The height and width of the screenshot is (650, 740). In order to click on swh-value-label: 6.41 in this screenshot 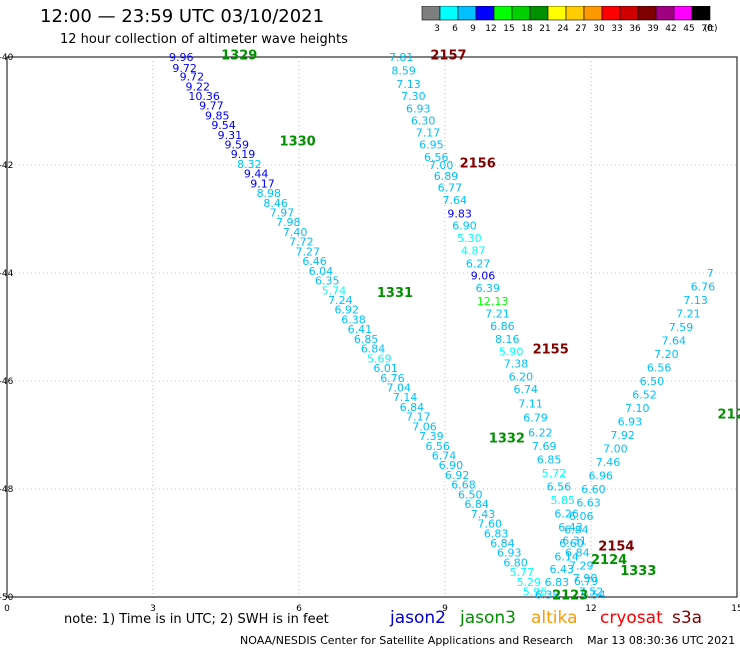, I will do `click(360, 329)`.